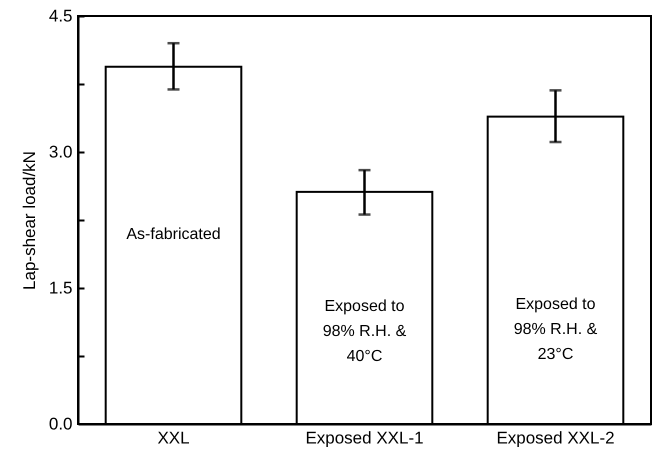  Describe the element at coordinates (555, 438) in the screenshot. I see `x-tick-label: Exposed XXL-2` at that location.